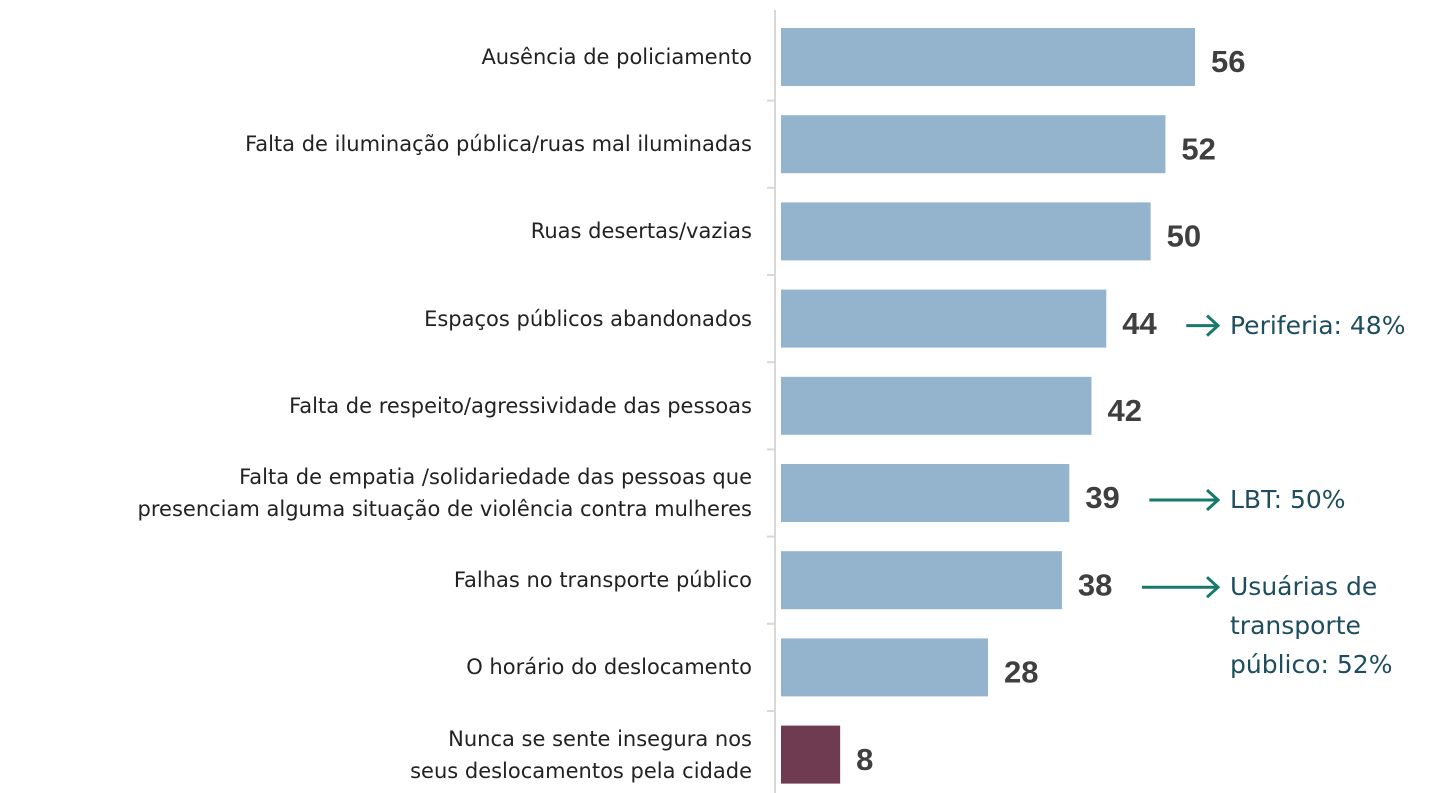  I want to click on value-label: 39, so click(1102, 497).